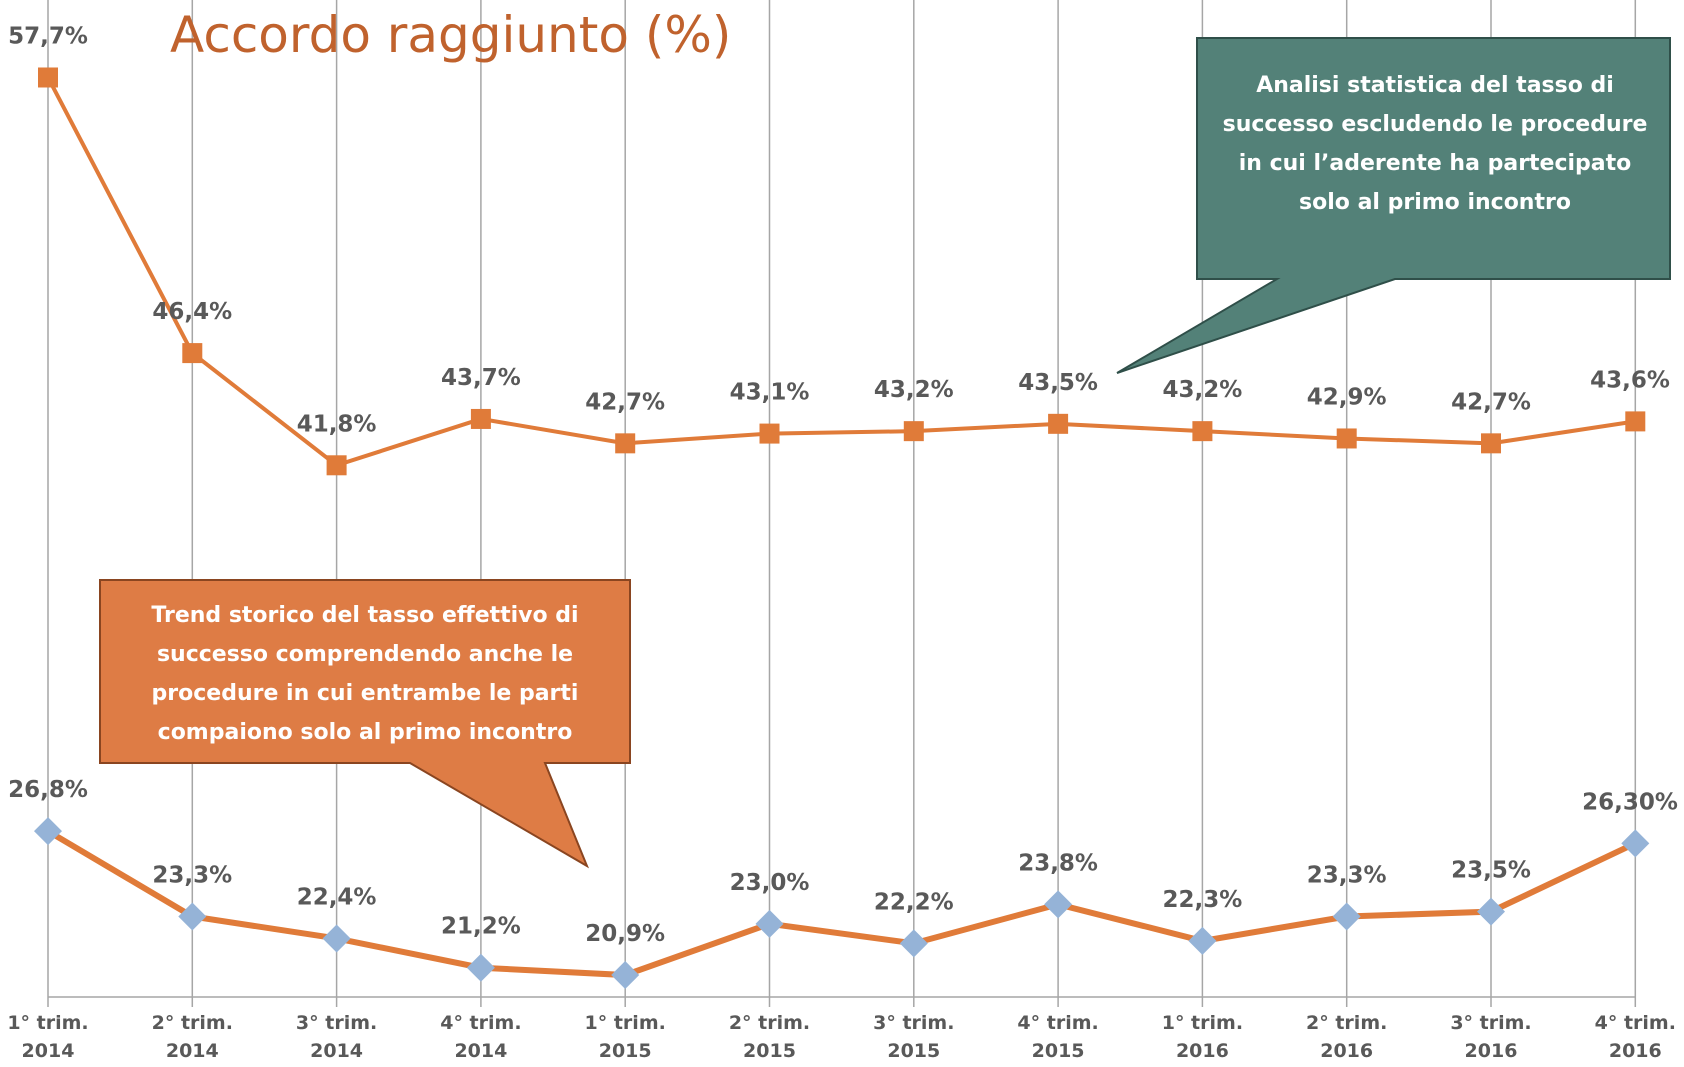  I want to click on x-tick-label: 4° trim. 2016, so click(1635, 1037).